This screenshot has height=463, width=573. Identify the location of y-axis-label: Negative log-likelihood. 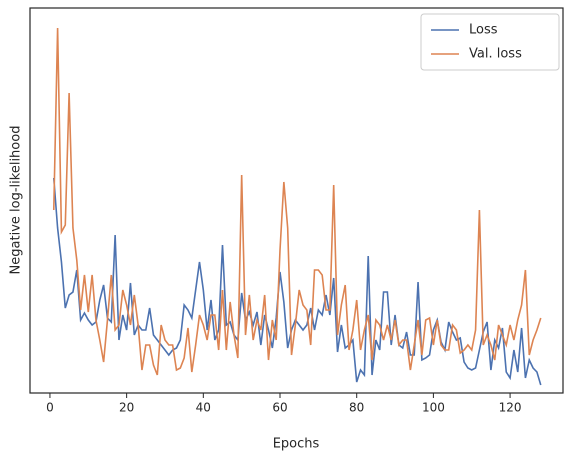
(16, 200).